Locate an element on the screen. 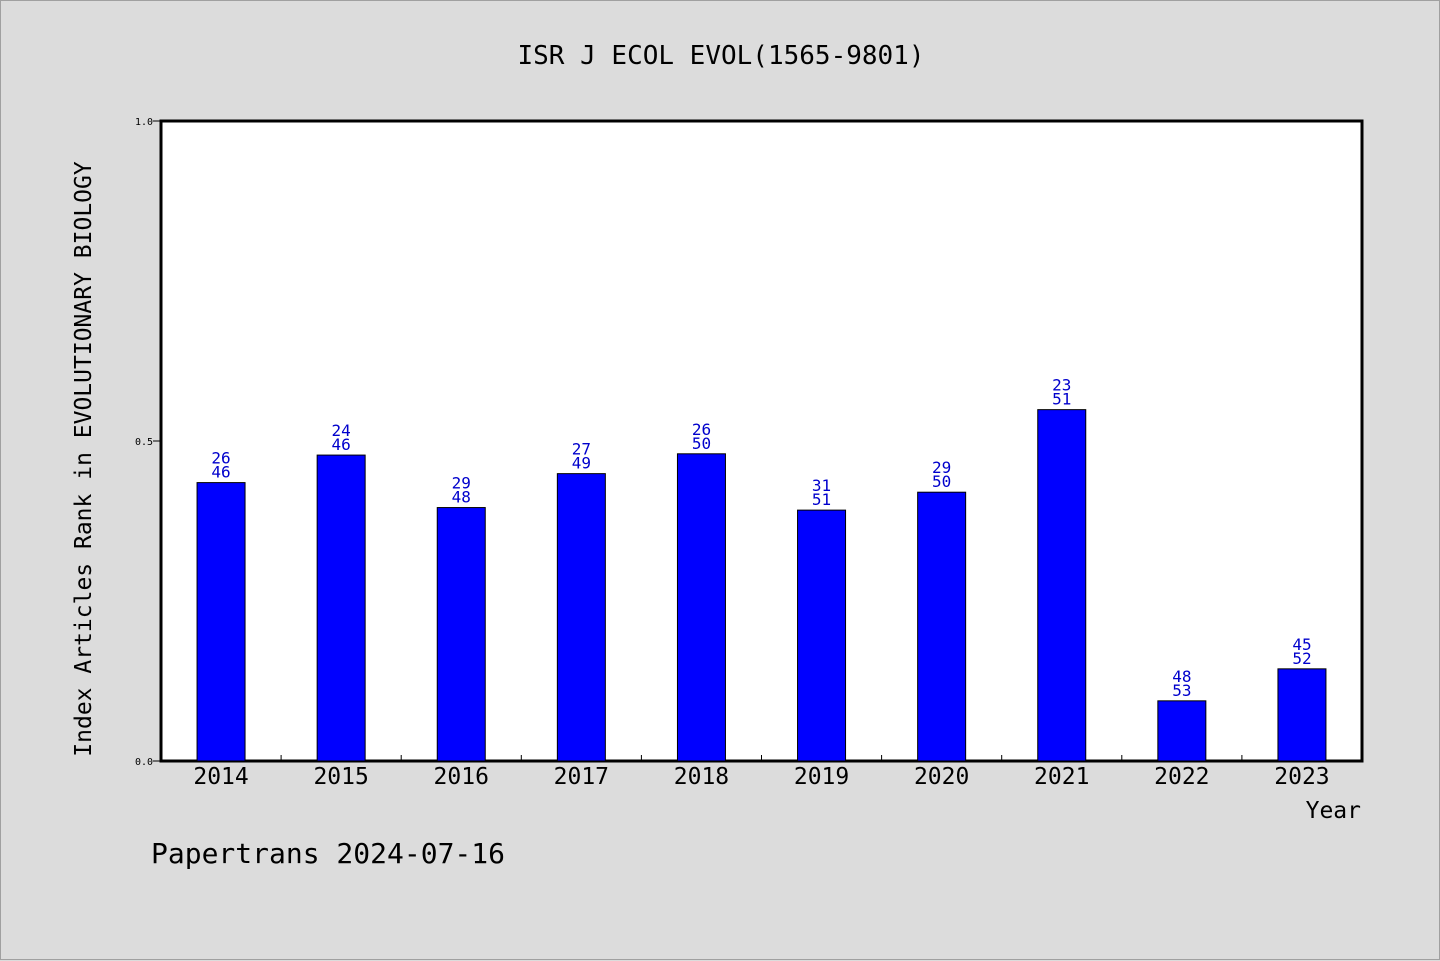 This screenshot has height=961, width=1440. bar-label-rank: 48 is located at coordinates (1181, 676).